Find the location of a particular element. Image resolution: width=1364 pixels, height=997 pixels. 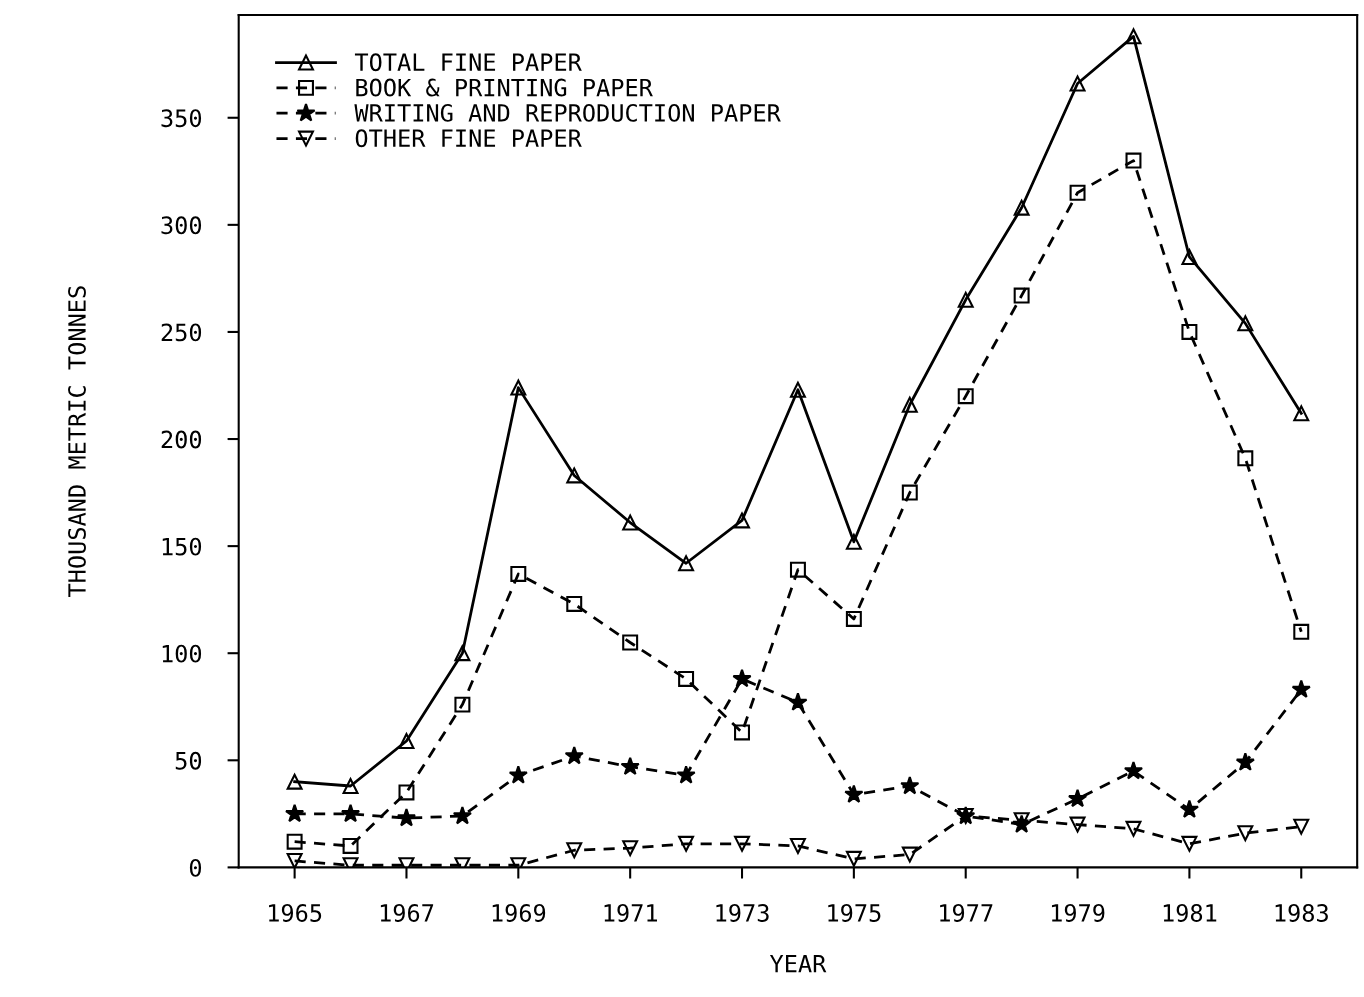

legend-label: WRITING AND REPRODUCTION PAPER is located at coordinates (567, 112).